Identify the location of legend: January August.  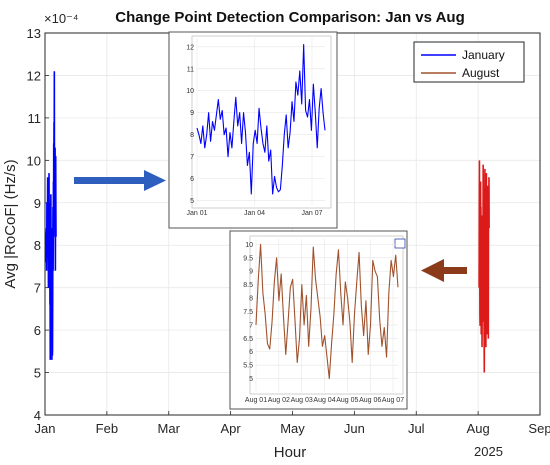
(469, 62).